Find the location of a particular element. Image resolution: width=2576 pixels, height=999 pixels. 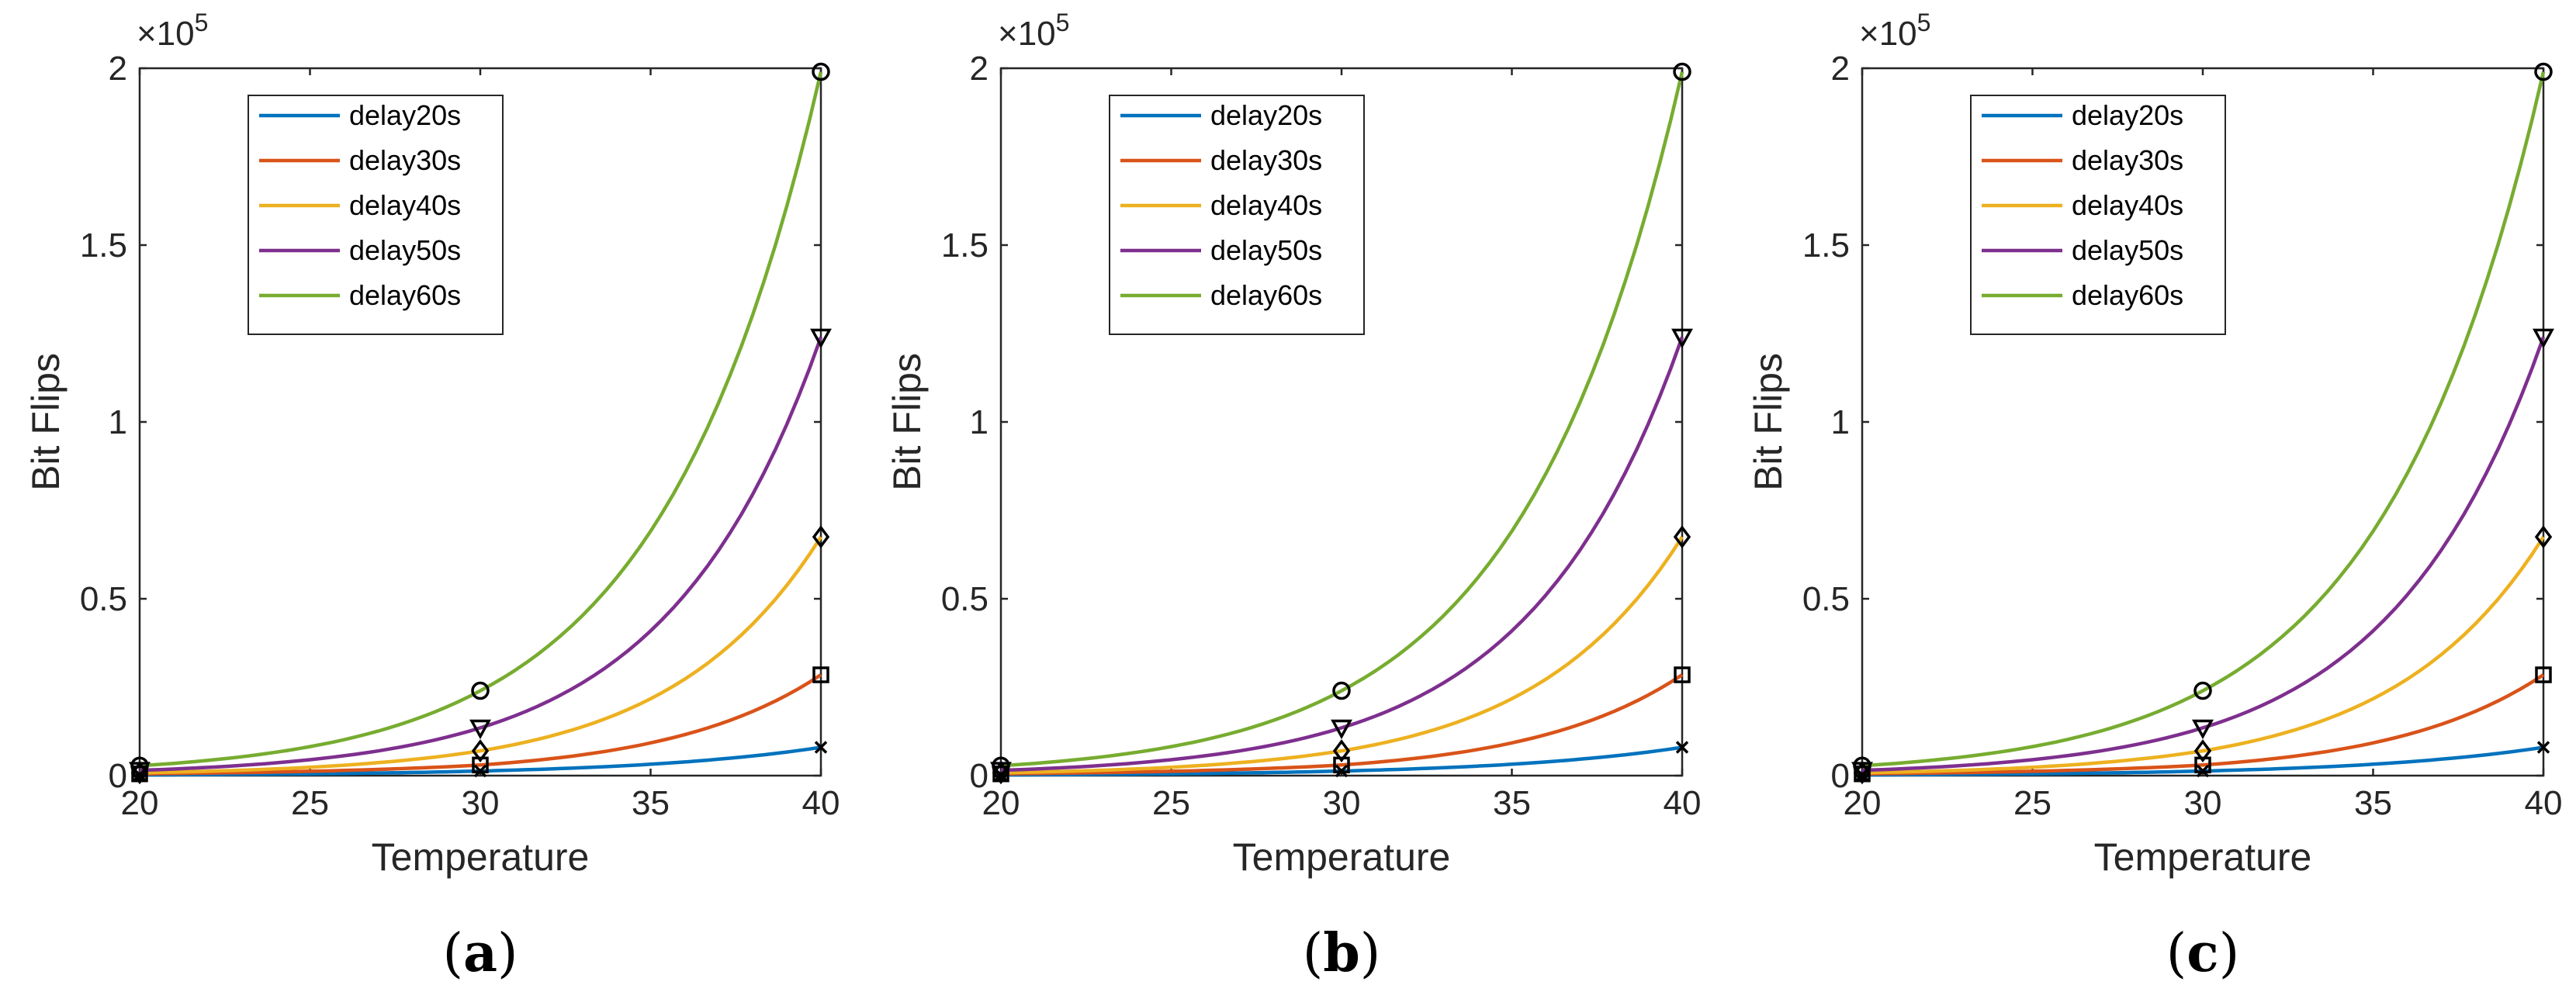

legend-box is located at coordinates (2098, 215).